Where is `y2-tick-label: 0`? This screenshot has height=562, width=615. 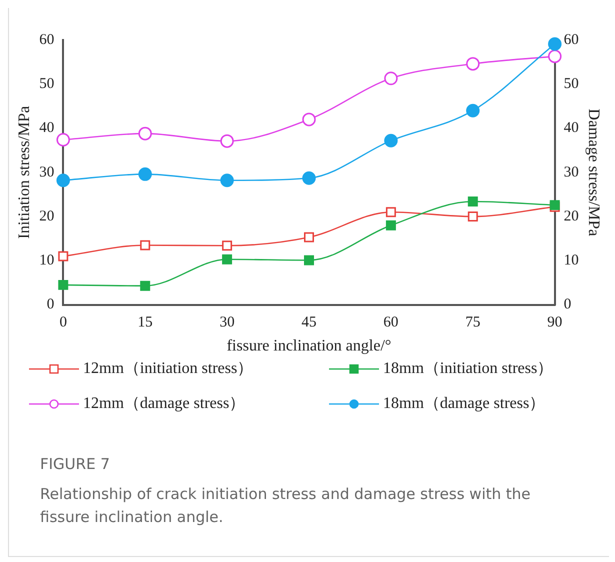
y2-tick-label: 0 is located at coordinates (568, 304).